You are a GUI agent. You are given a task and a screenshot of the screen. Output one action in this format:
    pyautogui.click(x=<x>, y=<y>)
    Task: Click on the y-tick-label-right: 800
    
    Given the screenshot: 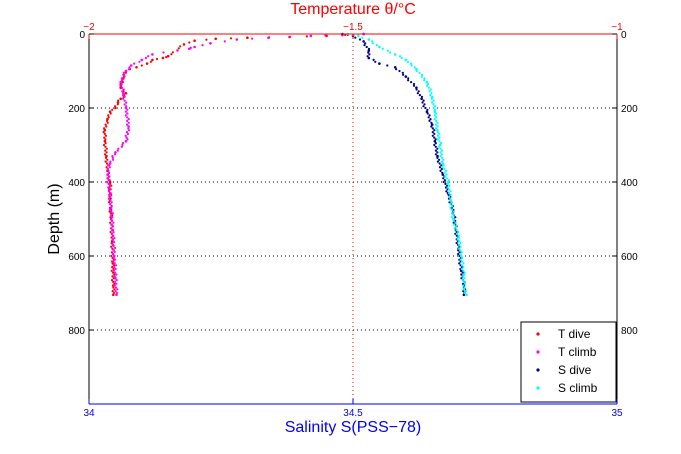 What is the action you would take?
    pyautogui.click(x=629, y=331)
    